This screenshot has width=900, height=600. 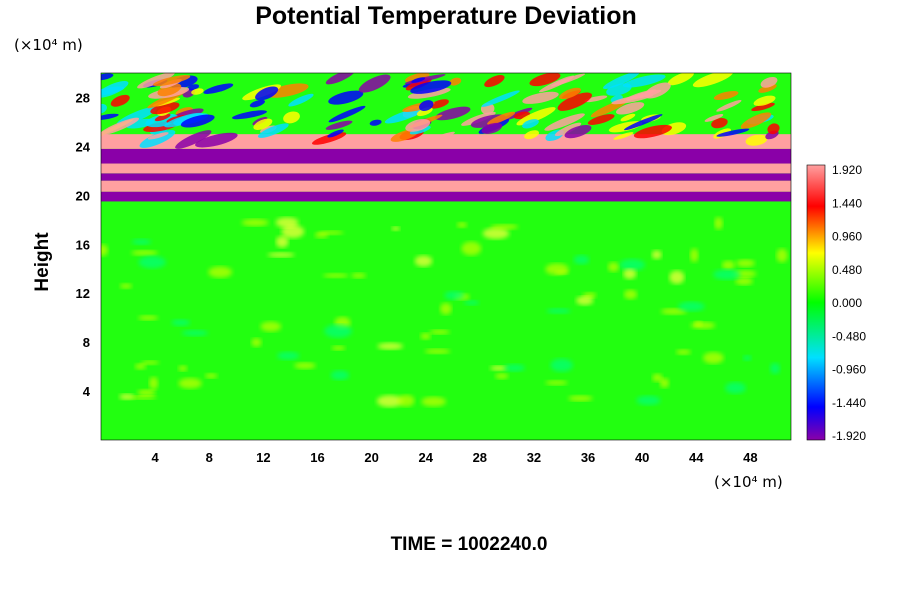 I want to click on x-tick-label: 24, so click(x=425, y=457).